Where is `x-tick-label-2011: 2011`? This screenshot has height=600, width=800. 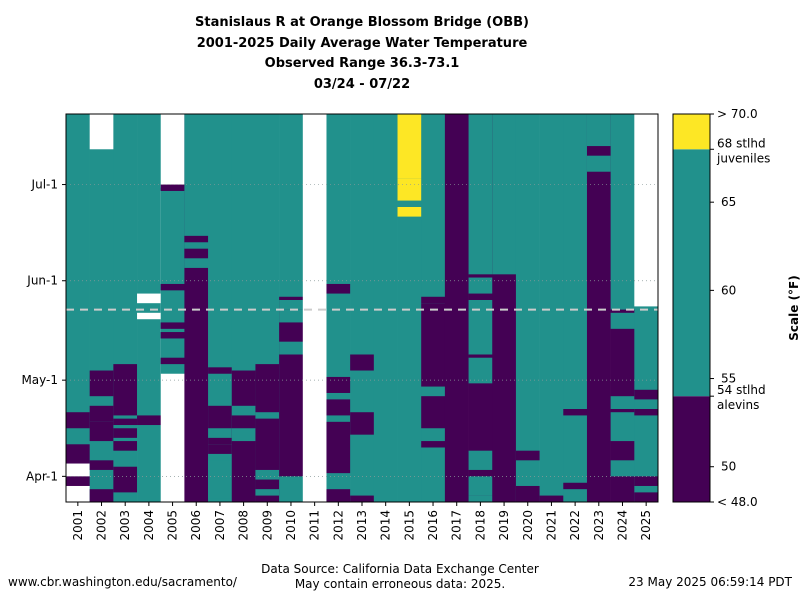 x-tick-label-2011: 2011 is located at coordinates (315, 525).